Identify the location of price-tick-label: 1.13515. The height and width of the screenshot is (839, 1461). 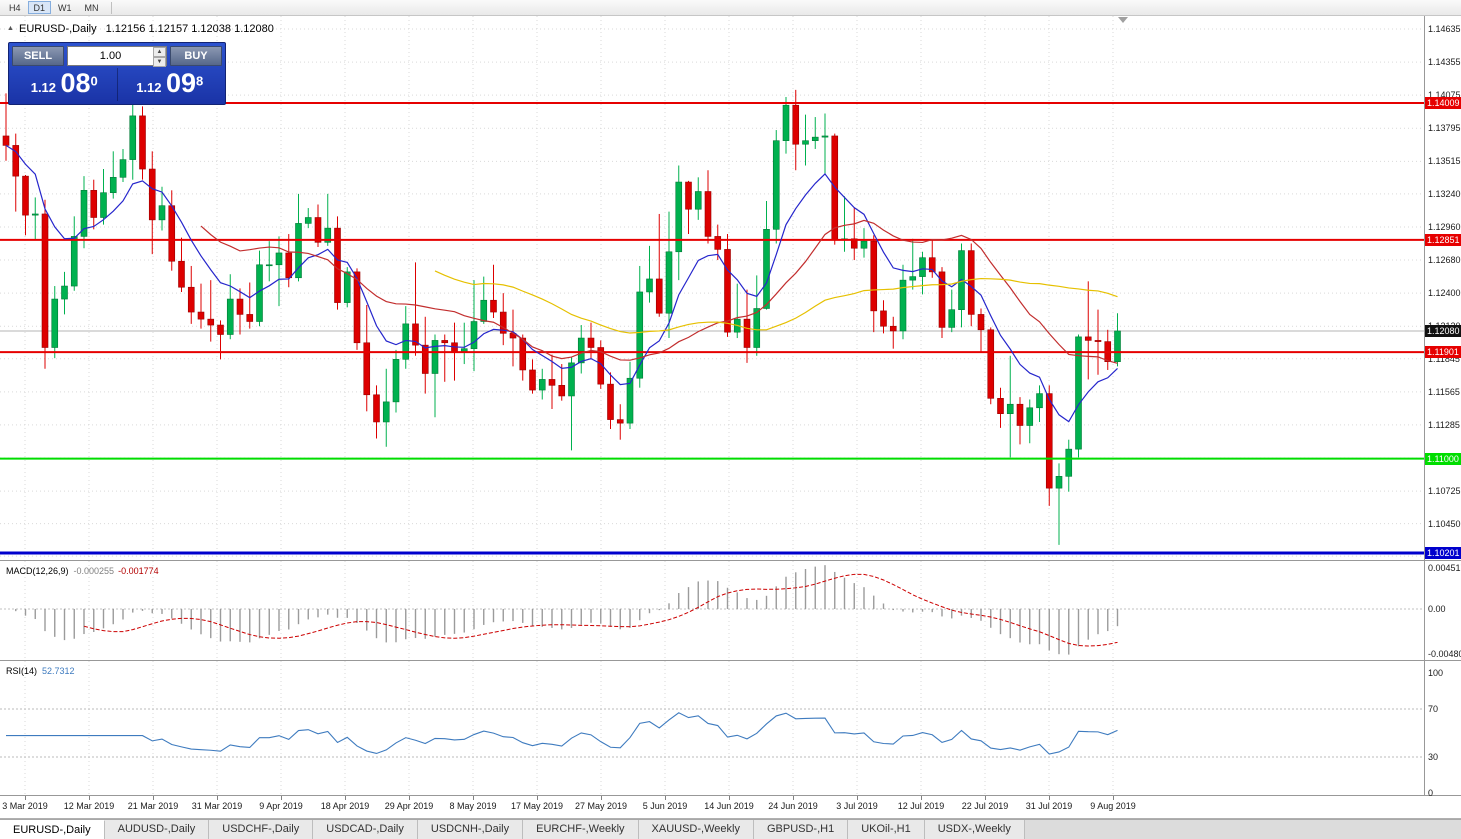
(1444, 161).